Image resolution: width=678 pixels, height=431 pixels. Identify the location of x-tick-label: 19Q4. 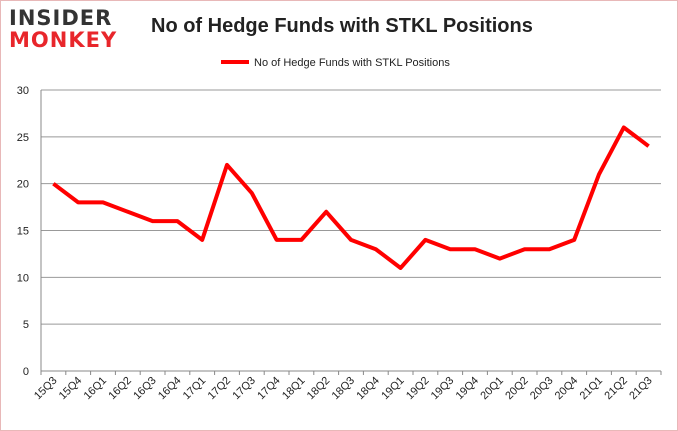
(468, 389).